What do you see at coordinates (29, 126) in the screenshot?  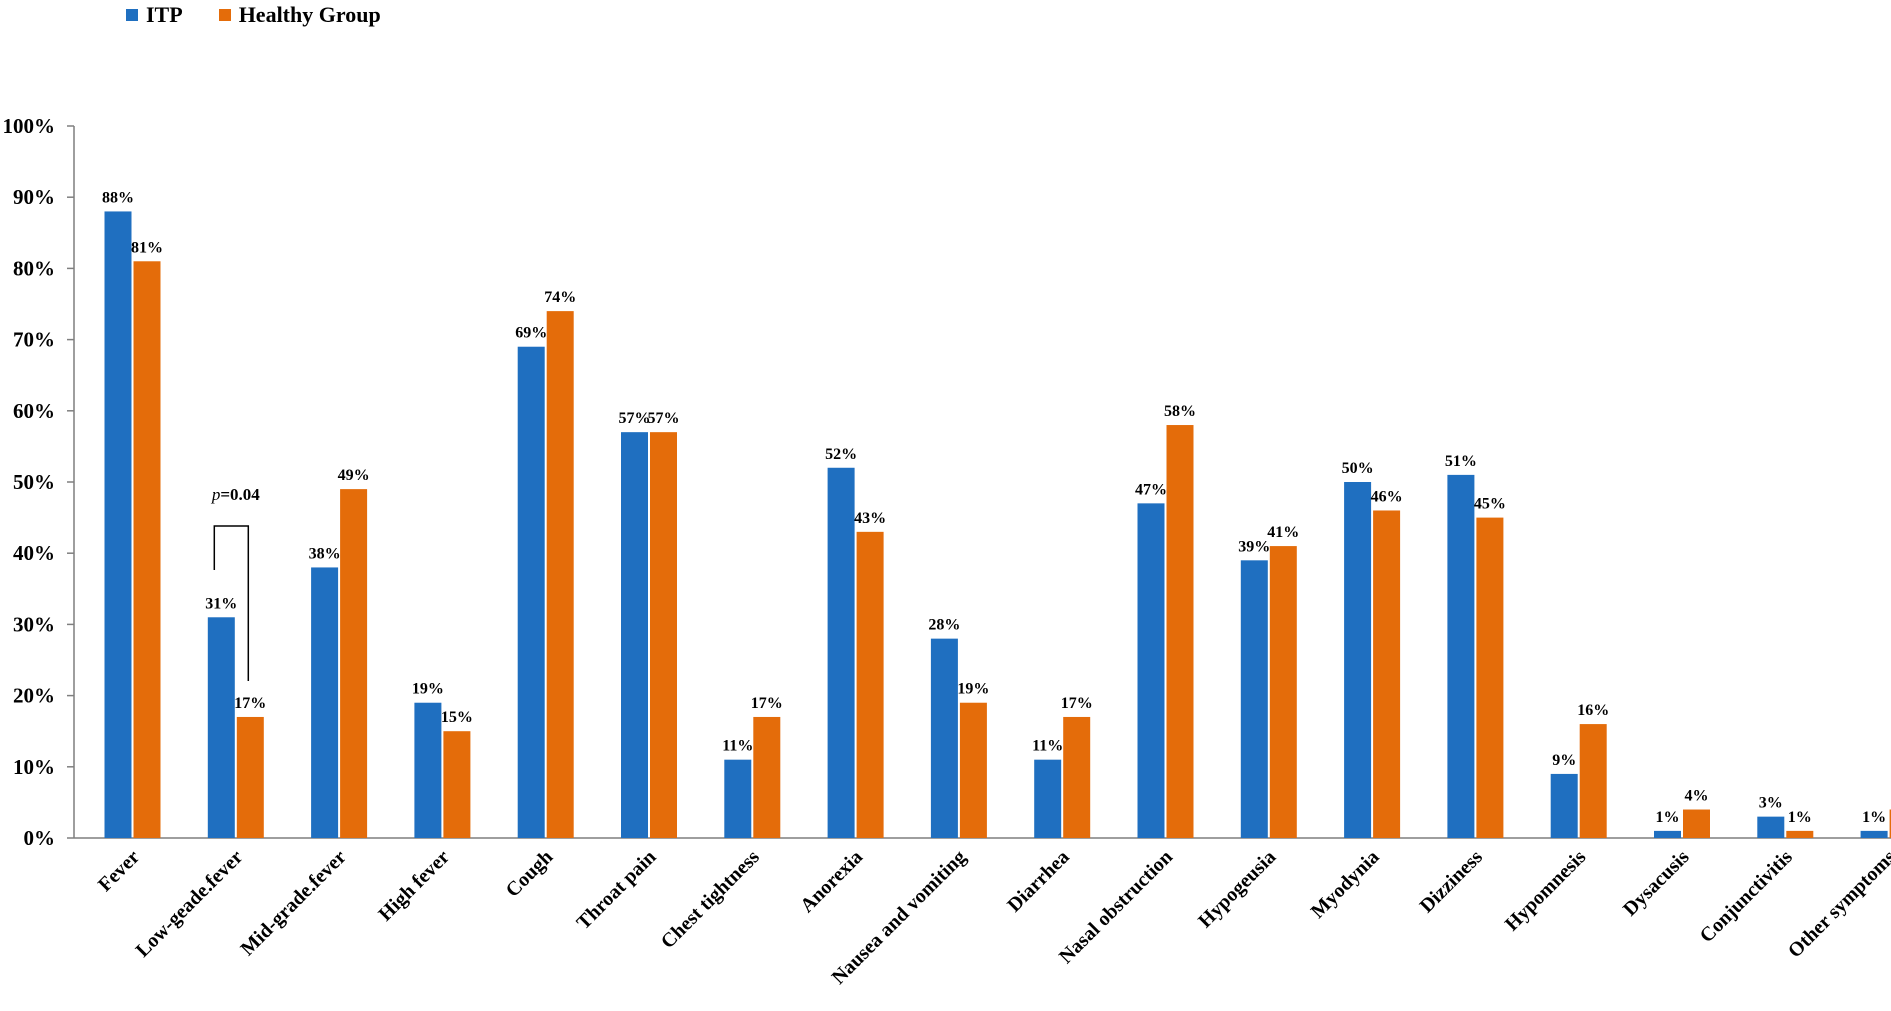 I see `y-tick-label: 100%` at bounding box center [29, 126].